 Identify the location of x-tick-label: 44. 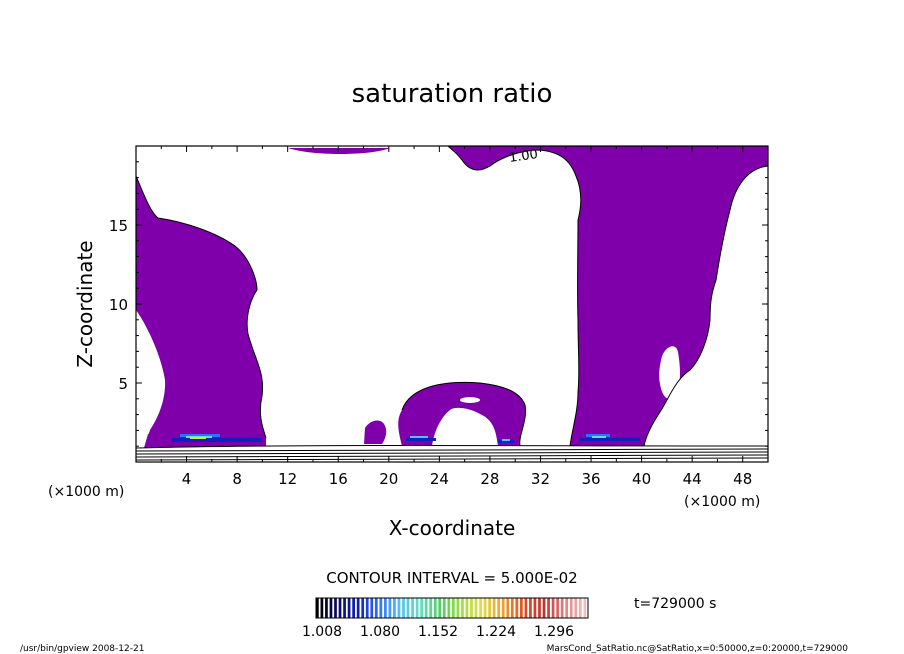
(692, 479).